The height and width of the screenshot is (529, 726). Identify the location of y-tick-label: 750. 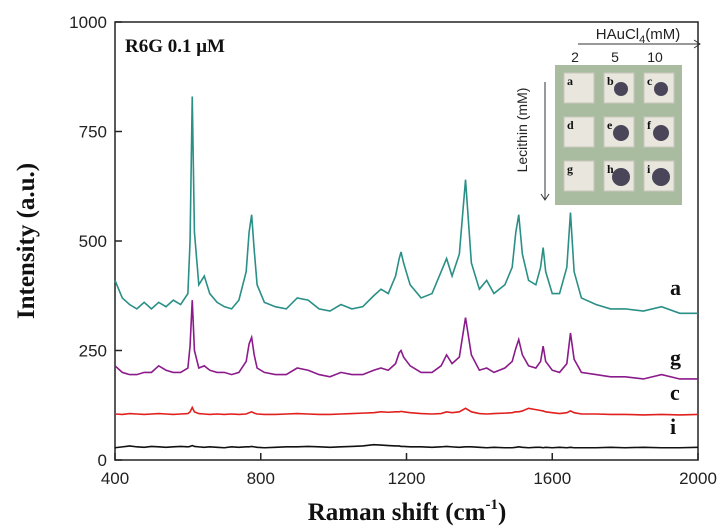
(93, 132).